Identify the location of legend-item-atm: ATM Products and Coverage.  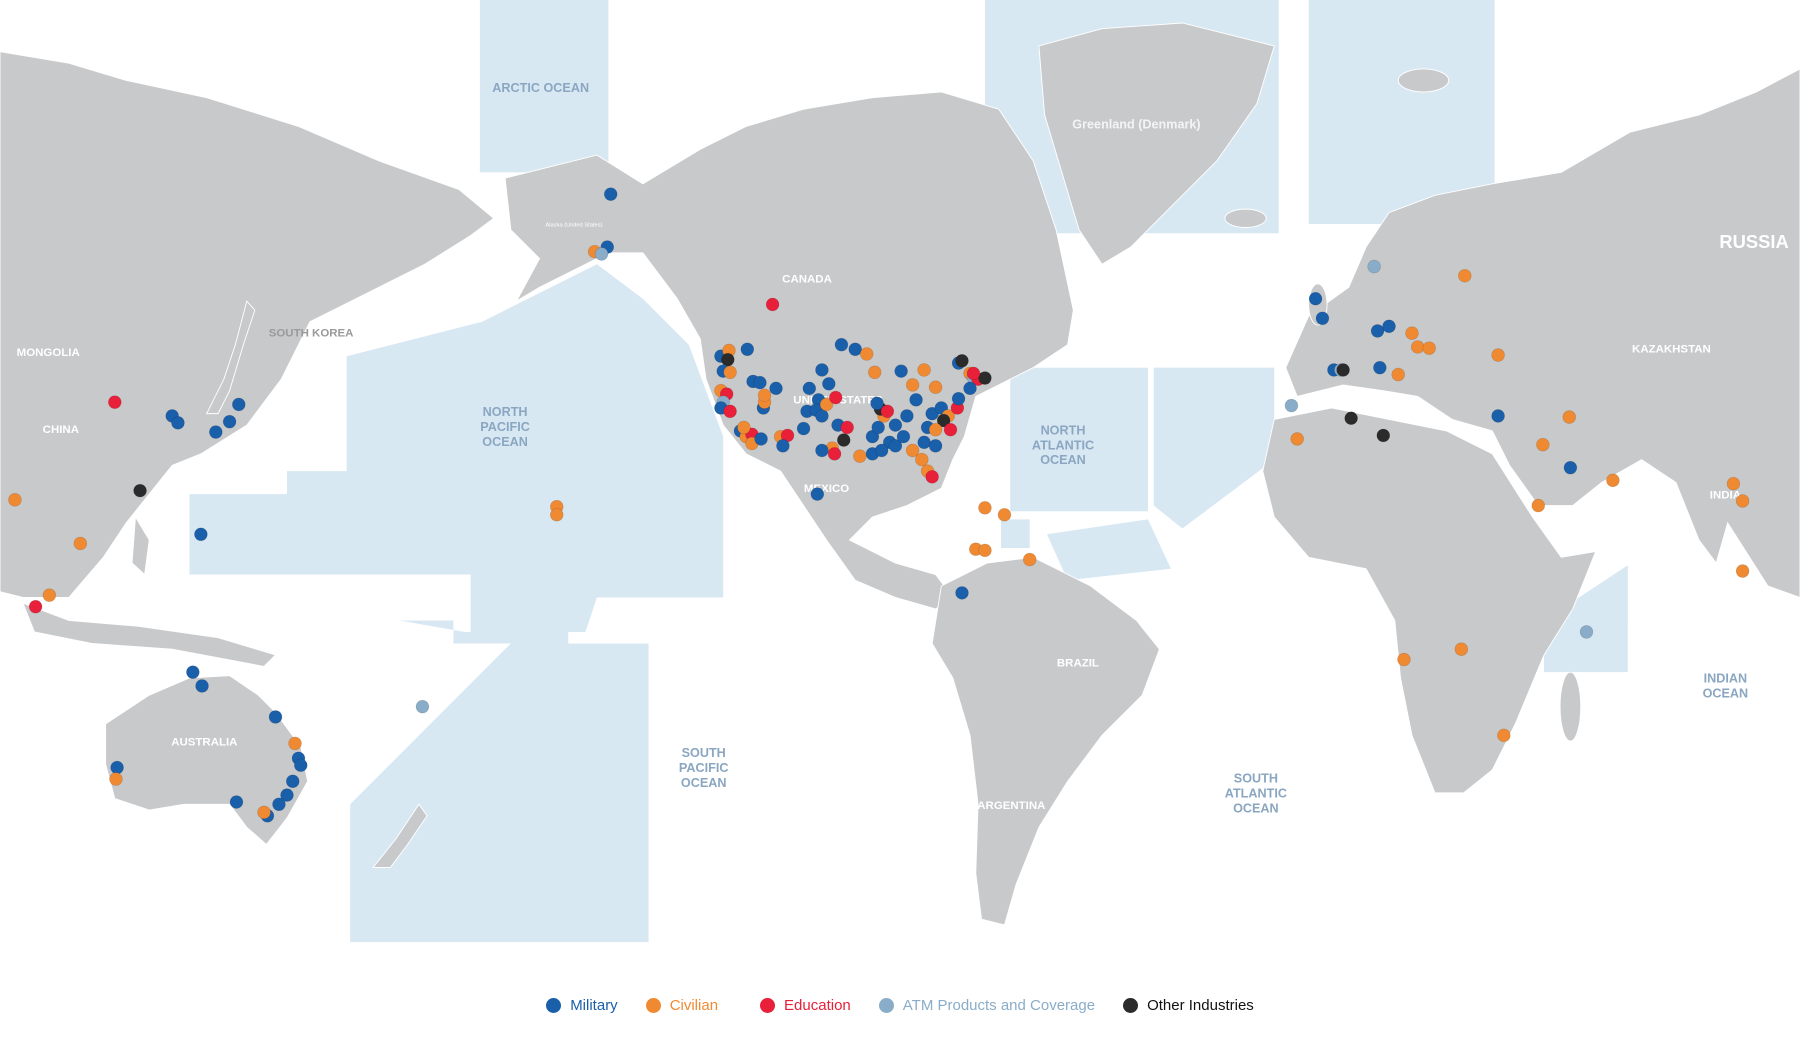
(986, 1005).